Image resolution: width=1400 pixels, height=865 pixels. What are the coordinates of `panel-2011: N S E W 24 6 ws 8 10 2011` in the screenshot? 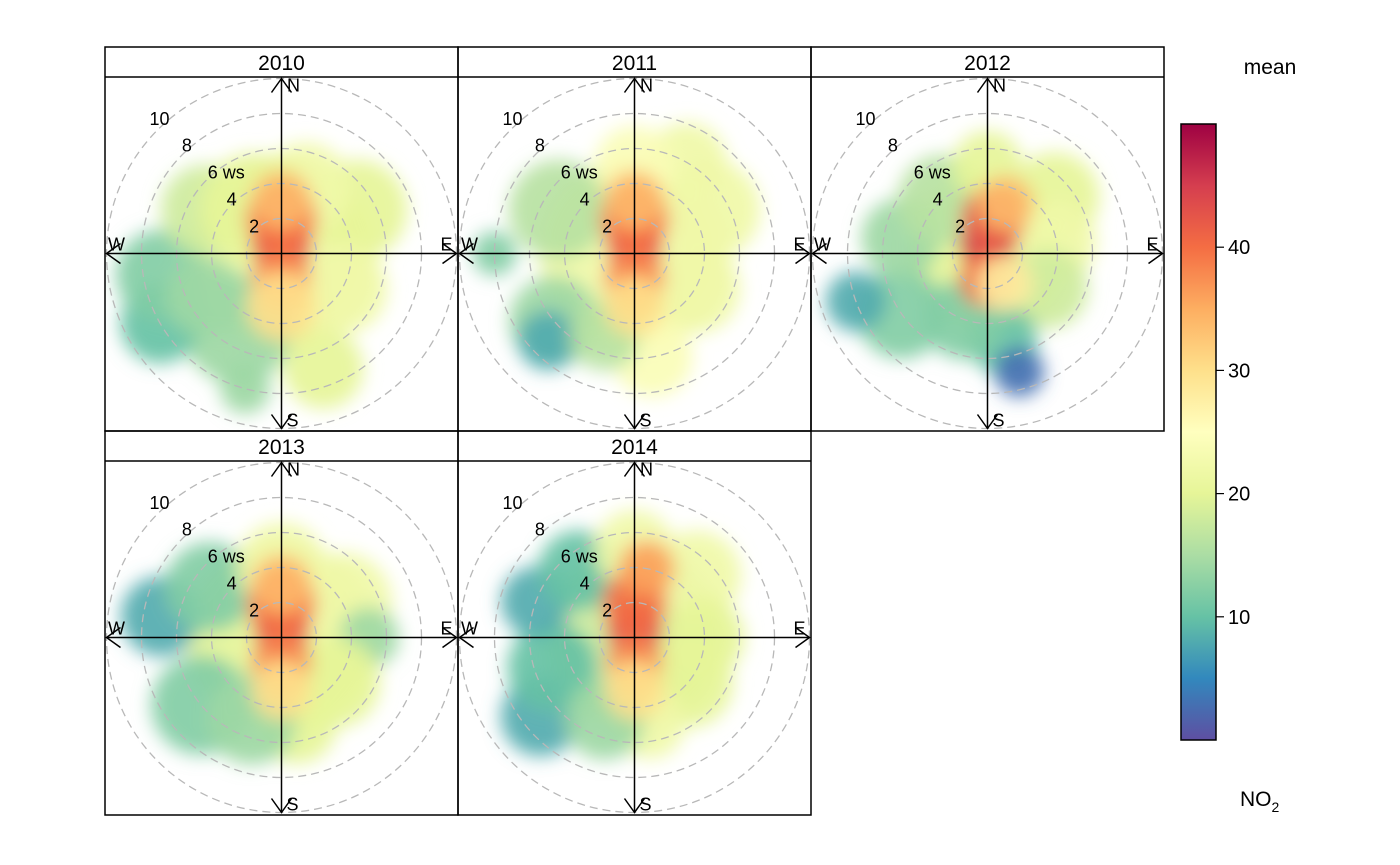 It's located at (634, 239).